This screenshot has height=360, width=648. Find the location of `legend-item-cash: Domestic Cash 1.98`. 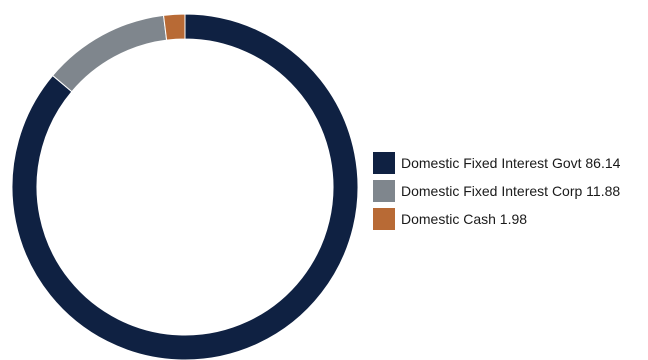

legend-item-cash: Domestic Cash 1.98 is located at coordinates (496, 219).